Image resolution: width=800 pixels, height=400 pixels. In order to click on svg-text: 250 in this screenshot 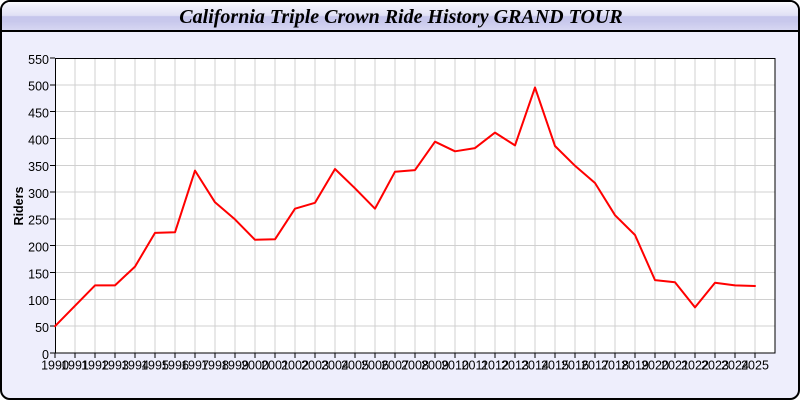, I will do `click(38, 221)`.